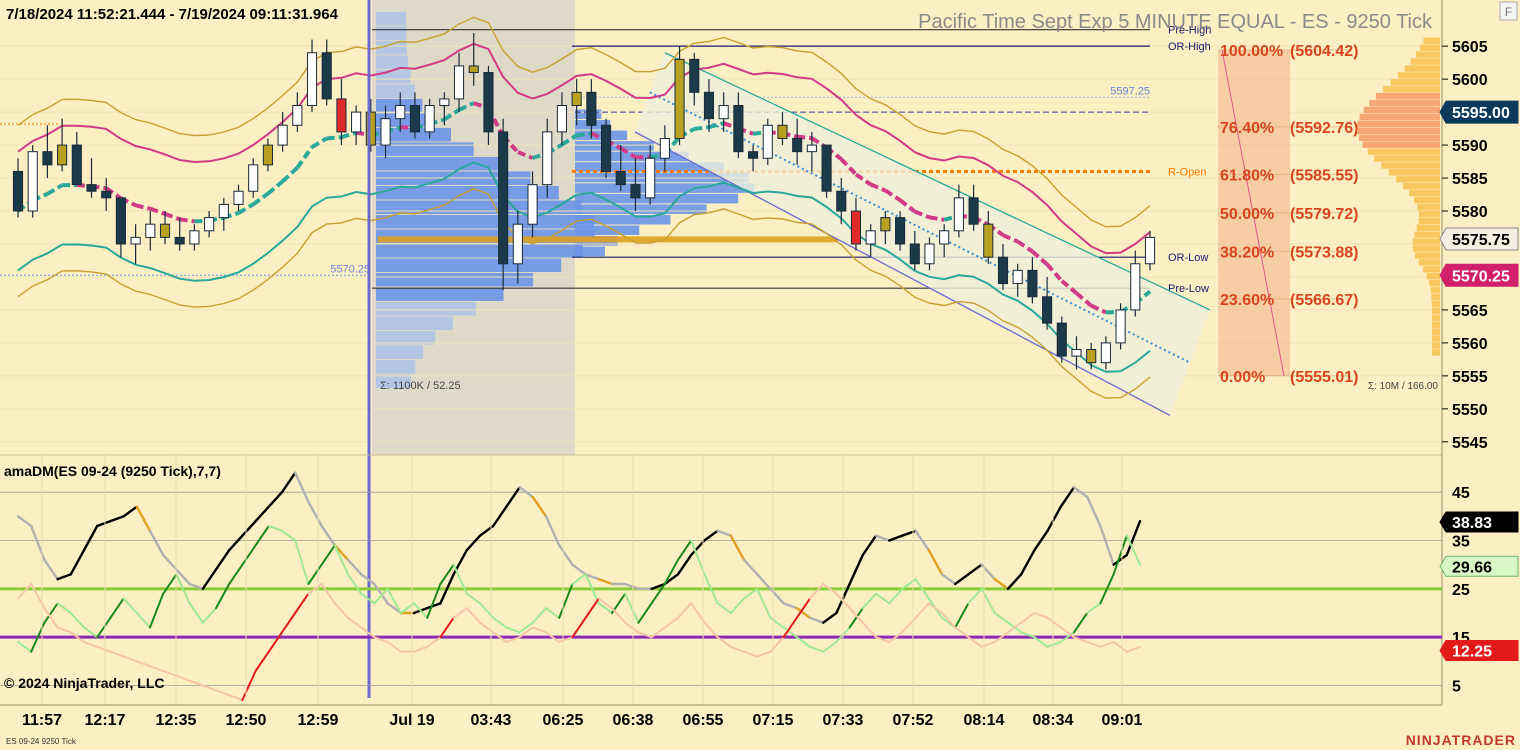 This screenshot has height=750, width=1520. Describe the element at coordinates (1247, 214) in the screenshot. I see `fib-pct-label: 50.00%` at that location.